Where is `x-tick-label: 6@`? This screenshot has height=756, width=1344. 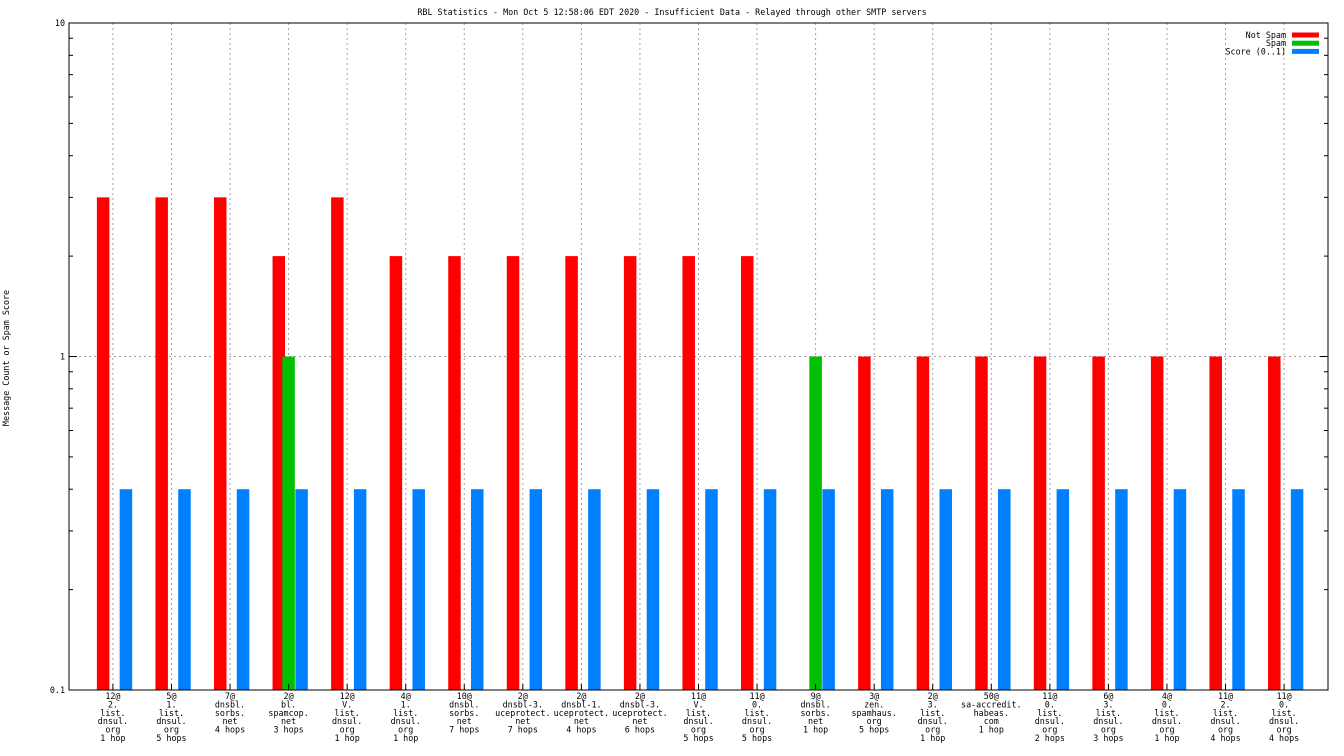 x-tick-label: 6@ is located at coordinates (1108, 696).